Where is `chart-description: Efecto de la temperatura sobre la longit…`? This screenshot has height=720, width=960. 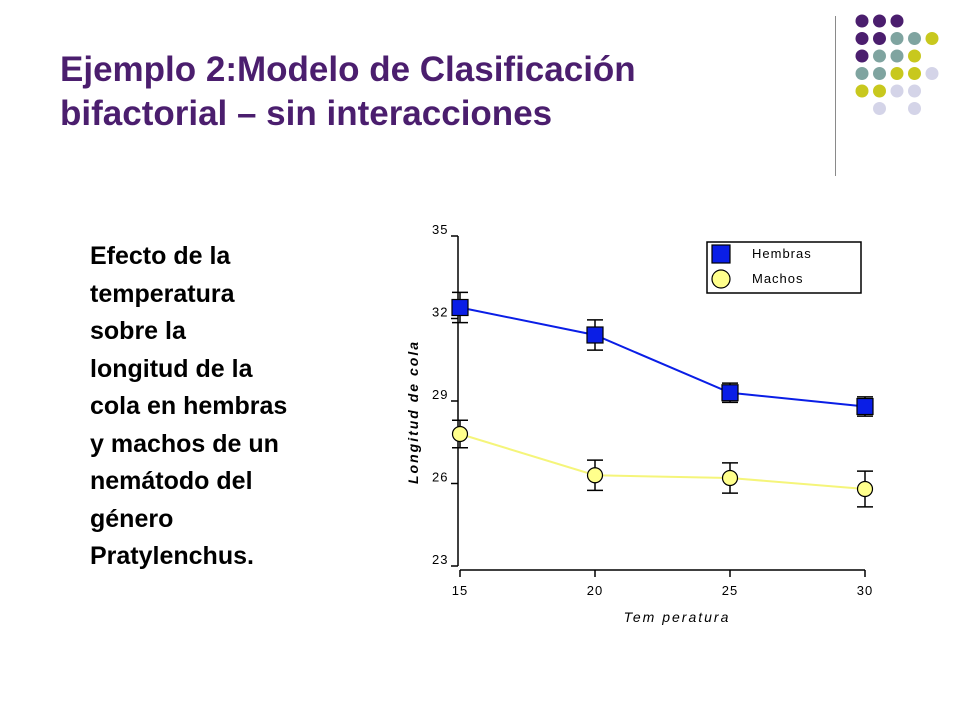 chart-description: Efecto de la temperatura sobre la longit… is located at coordinates (225, 407).